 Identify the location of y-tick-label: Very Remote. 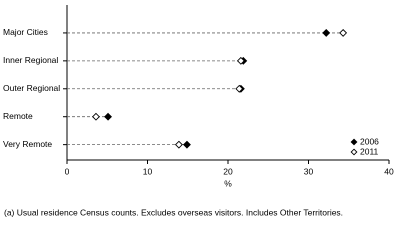
(27, 144).